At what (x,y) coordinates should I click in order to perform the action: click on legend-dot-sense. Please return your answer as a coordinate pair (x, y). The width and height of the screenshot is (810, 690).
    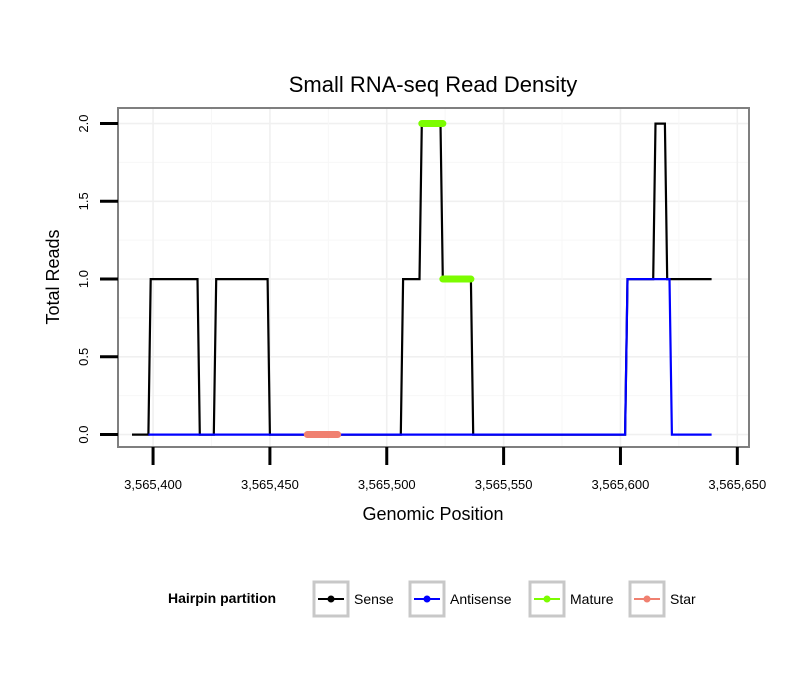
    Looking at the image, I should click on (331, 599).